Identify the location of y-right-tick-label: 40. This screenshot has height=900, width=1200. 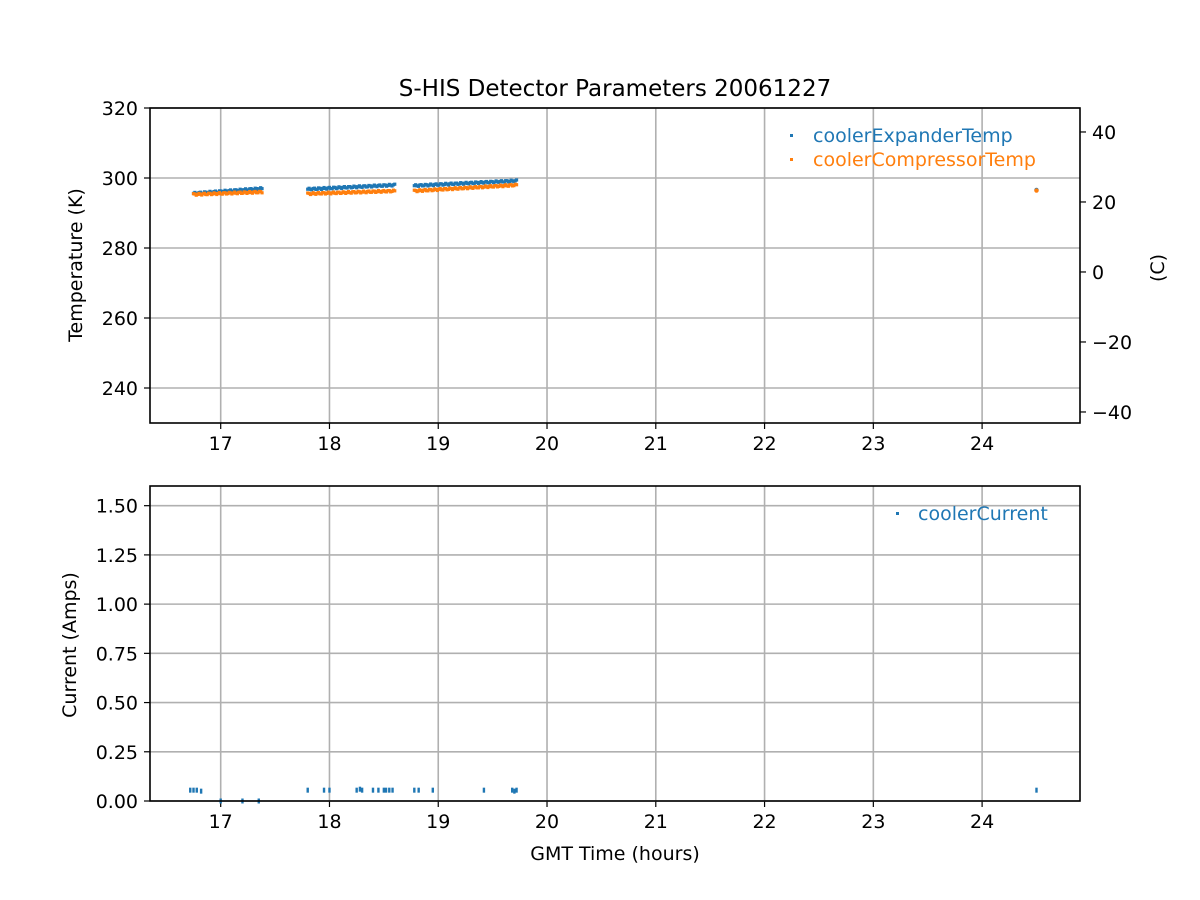
(1104, 133).